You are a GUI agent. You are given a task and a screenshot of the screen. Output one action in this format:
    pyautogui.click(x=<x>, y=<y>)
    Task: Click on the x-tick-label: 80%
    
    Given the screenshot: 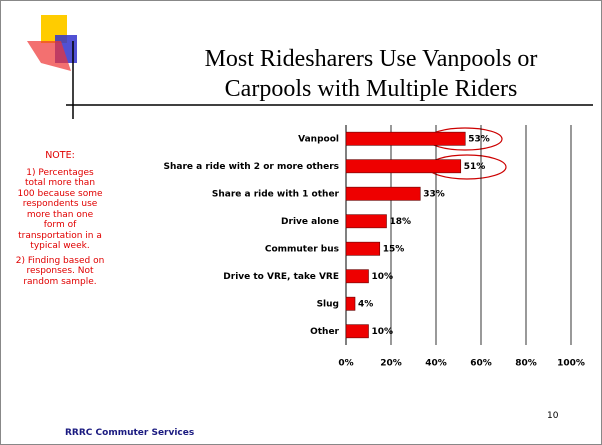 What is the action you would take?
    pyautogui.click(x=526, y=364)
    